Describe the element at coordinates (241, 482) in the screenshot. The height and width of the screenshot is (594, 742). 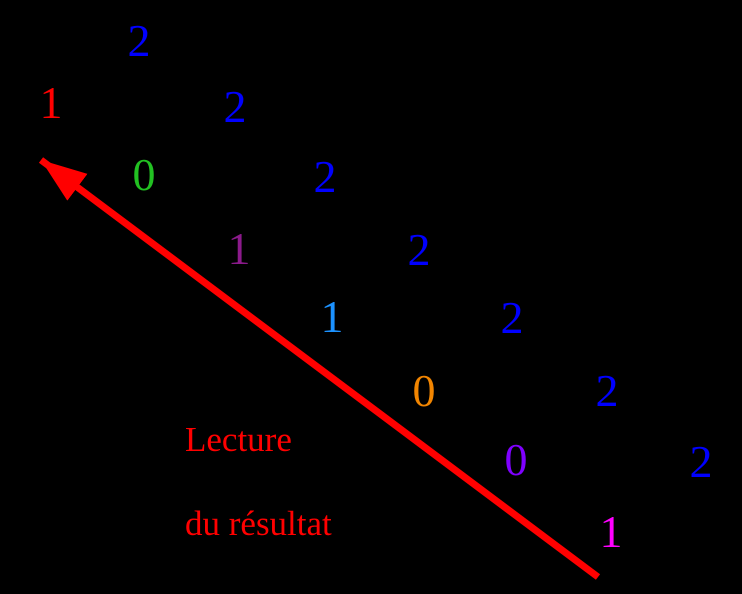
I see `arrow-label: Lecture du résultat` at that location.